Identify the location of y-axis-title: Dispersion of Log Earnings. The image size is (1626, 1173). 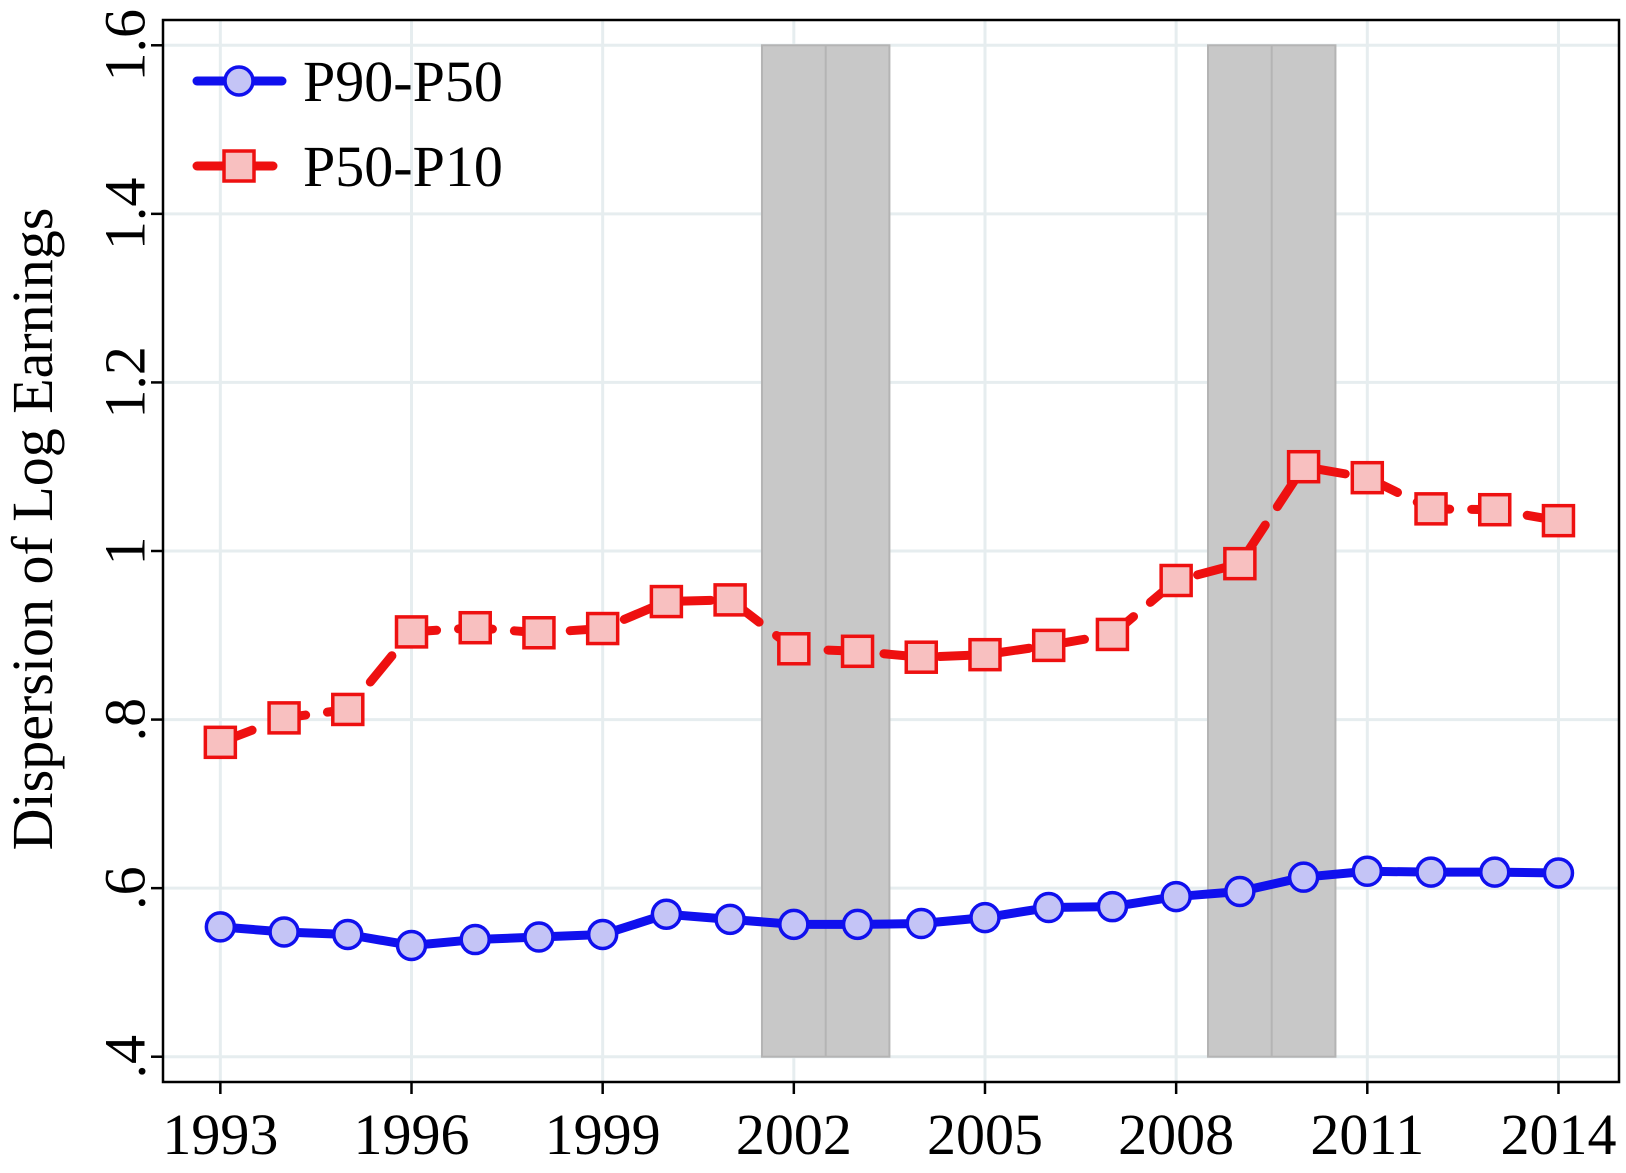
(32, 529).